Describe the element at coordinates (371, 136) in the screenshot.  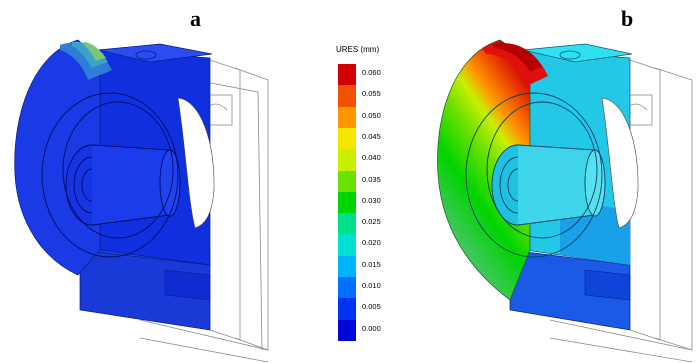
I see `legend-tick-label: 0.045` at that location.